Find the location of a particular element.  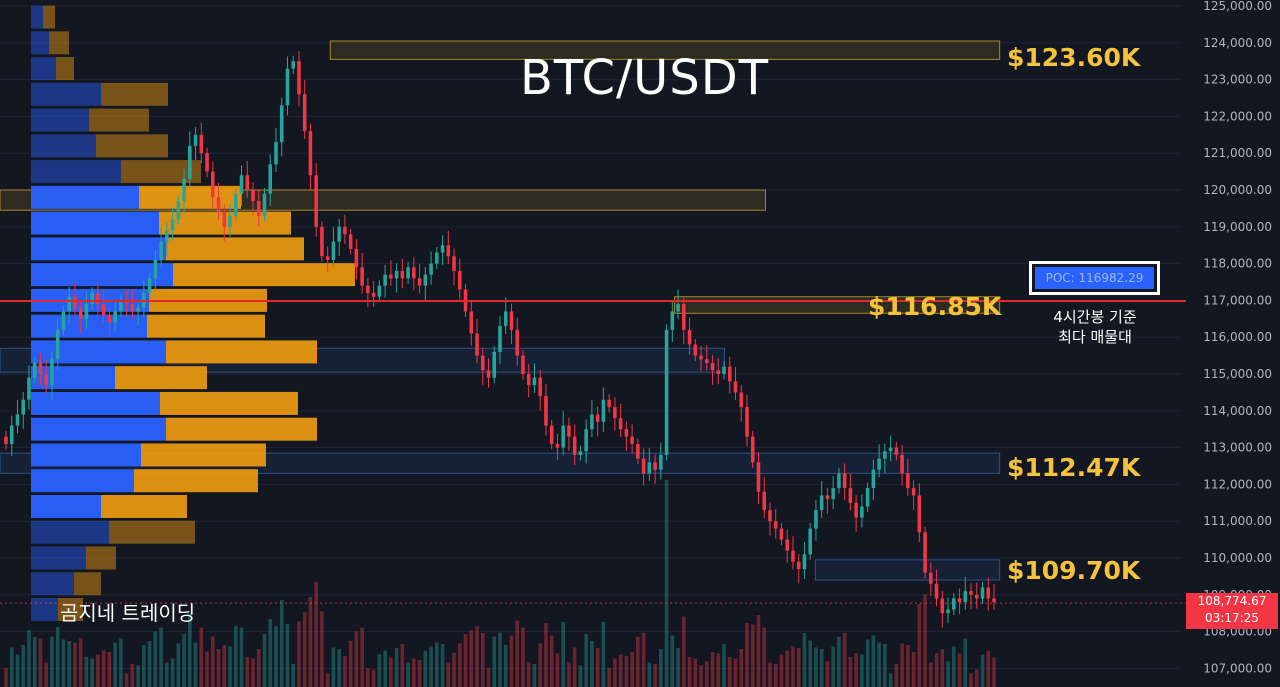

poc-label-box: POC: 116982.29 is located at coordinates (1094, 278).